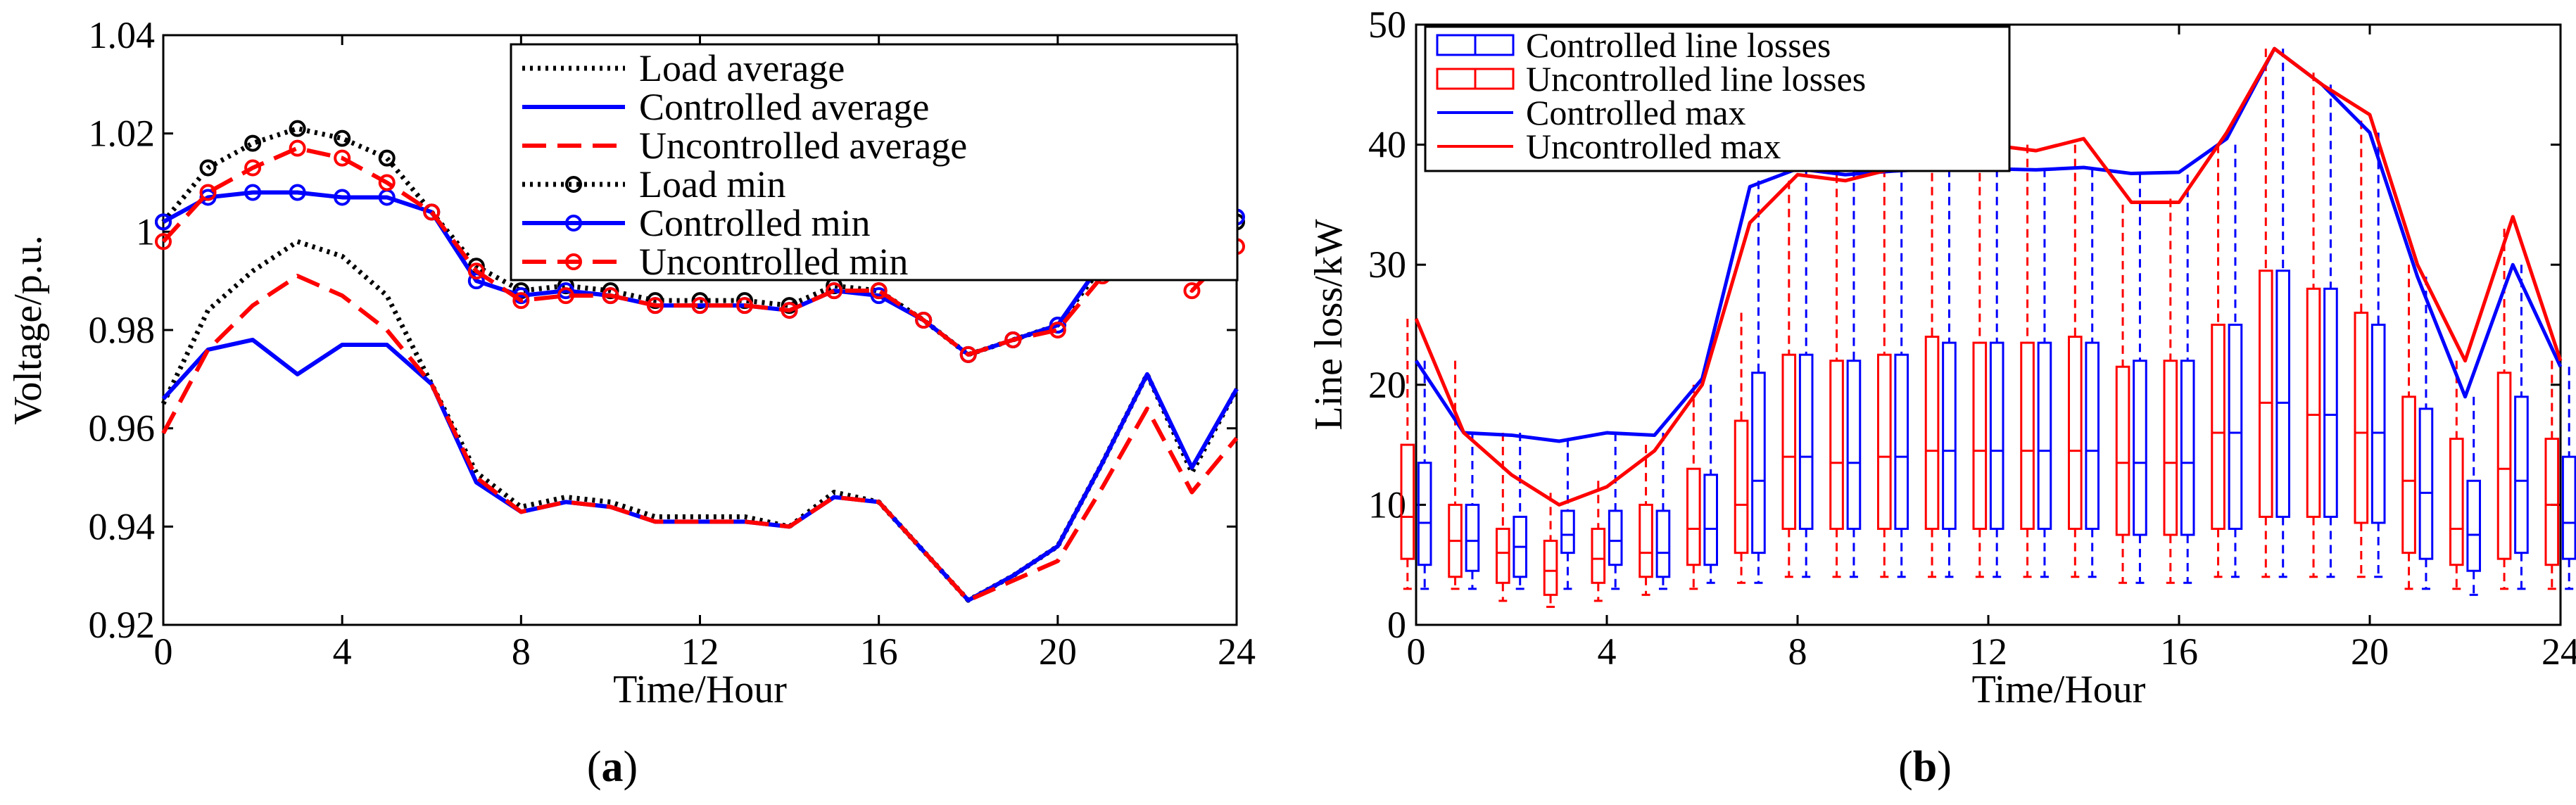  What do you see at coordinates (773, 262) in the screenshot?
I see `legend-label-uncontrolled-min: Uncontrolled min` at bounding box center [773, 262].